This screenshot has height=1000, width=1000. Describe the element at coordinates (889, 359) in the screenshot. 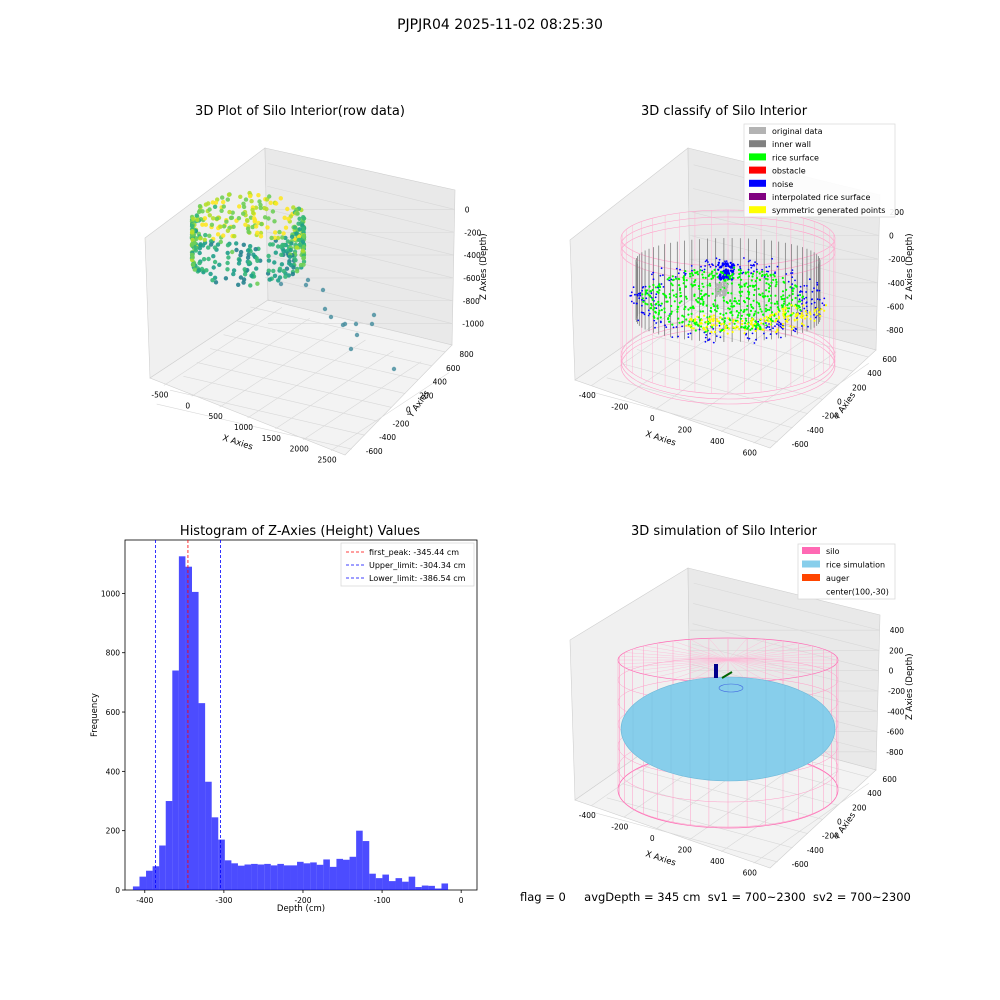

I see `y-tick-label: 600` at that location.